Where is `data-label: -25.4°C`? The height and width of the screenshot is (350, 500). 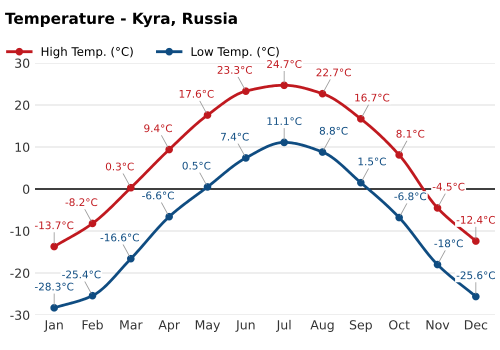 data-label: -25.4°C is located at coordinates (81, 274).